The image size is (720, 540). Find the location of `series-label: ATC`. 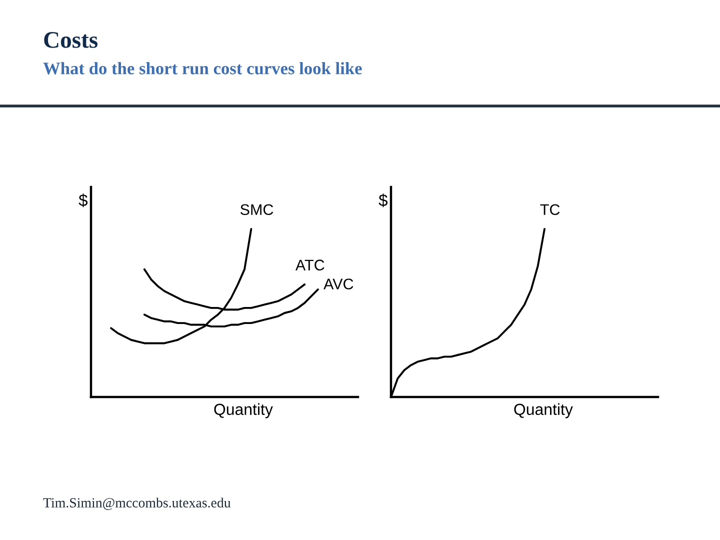

series-label: ATC is located at coordinates (309, 265).